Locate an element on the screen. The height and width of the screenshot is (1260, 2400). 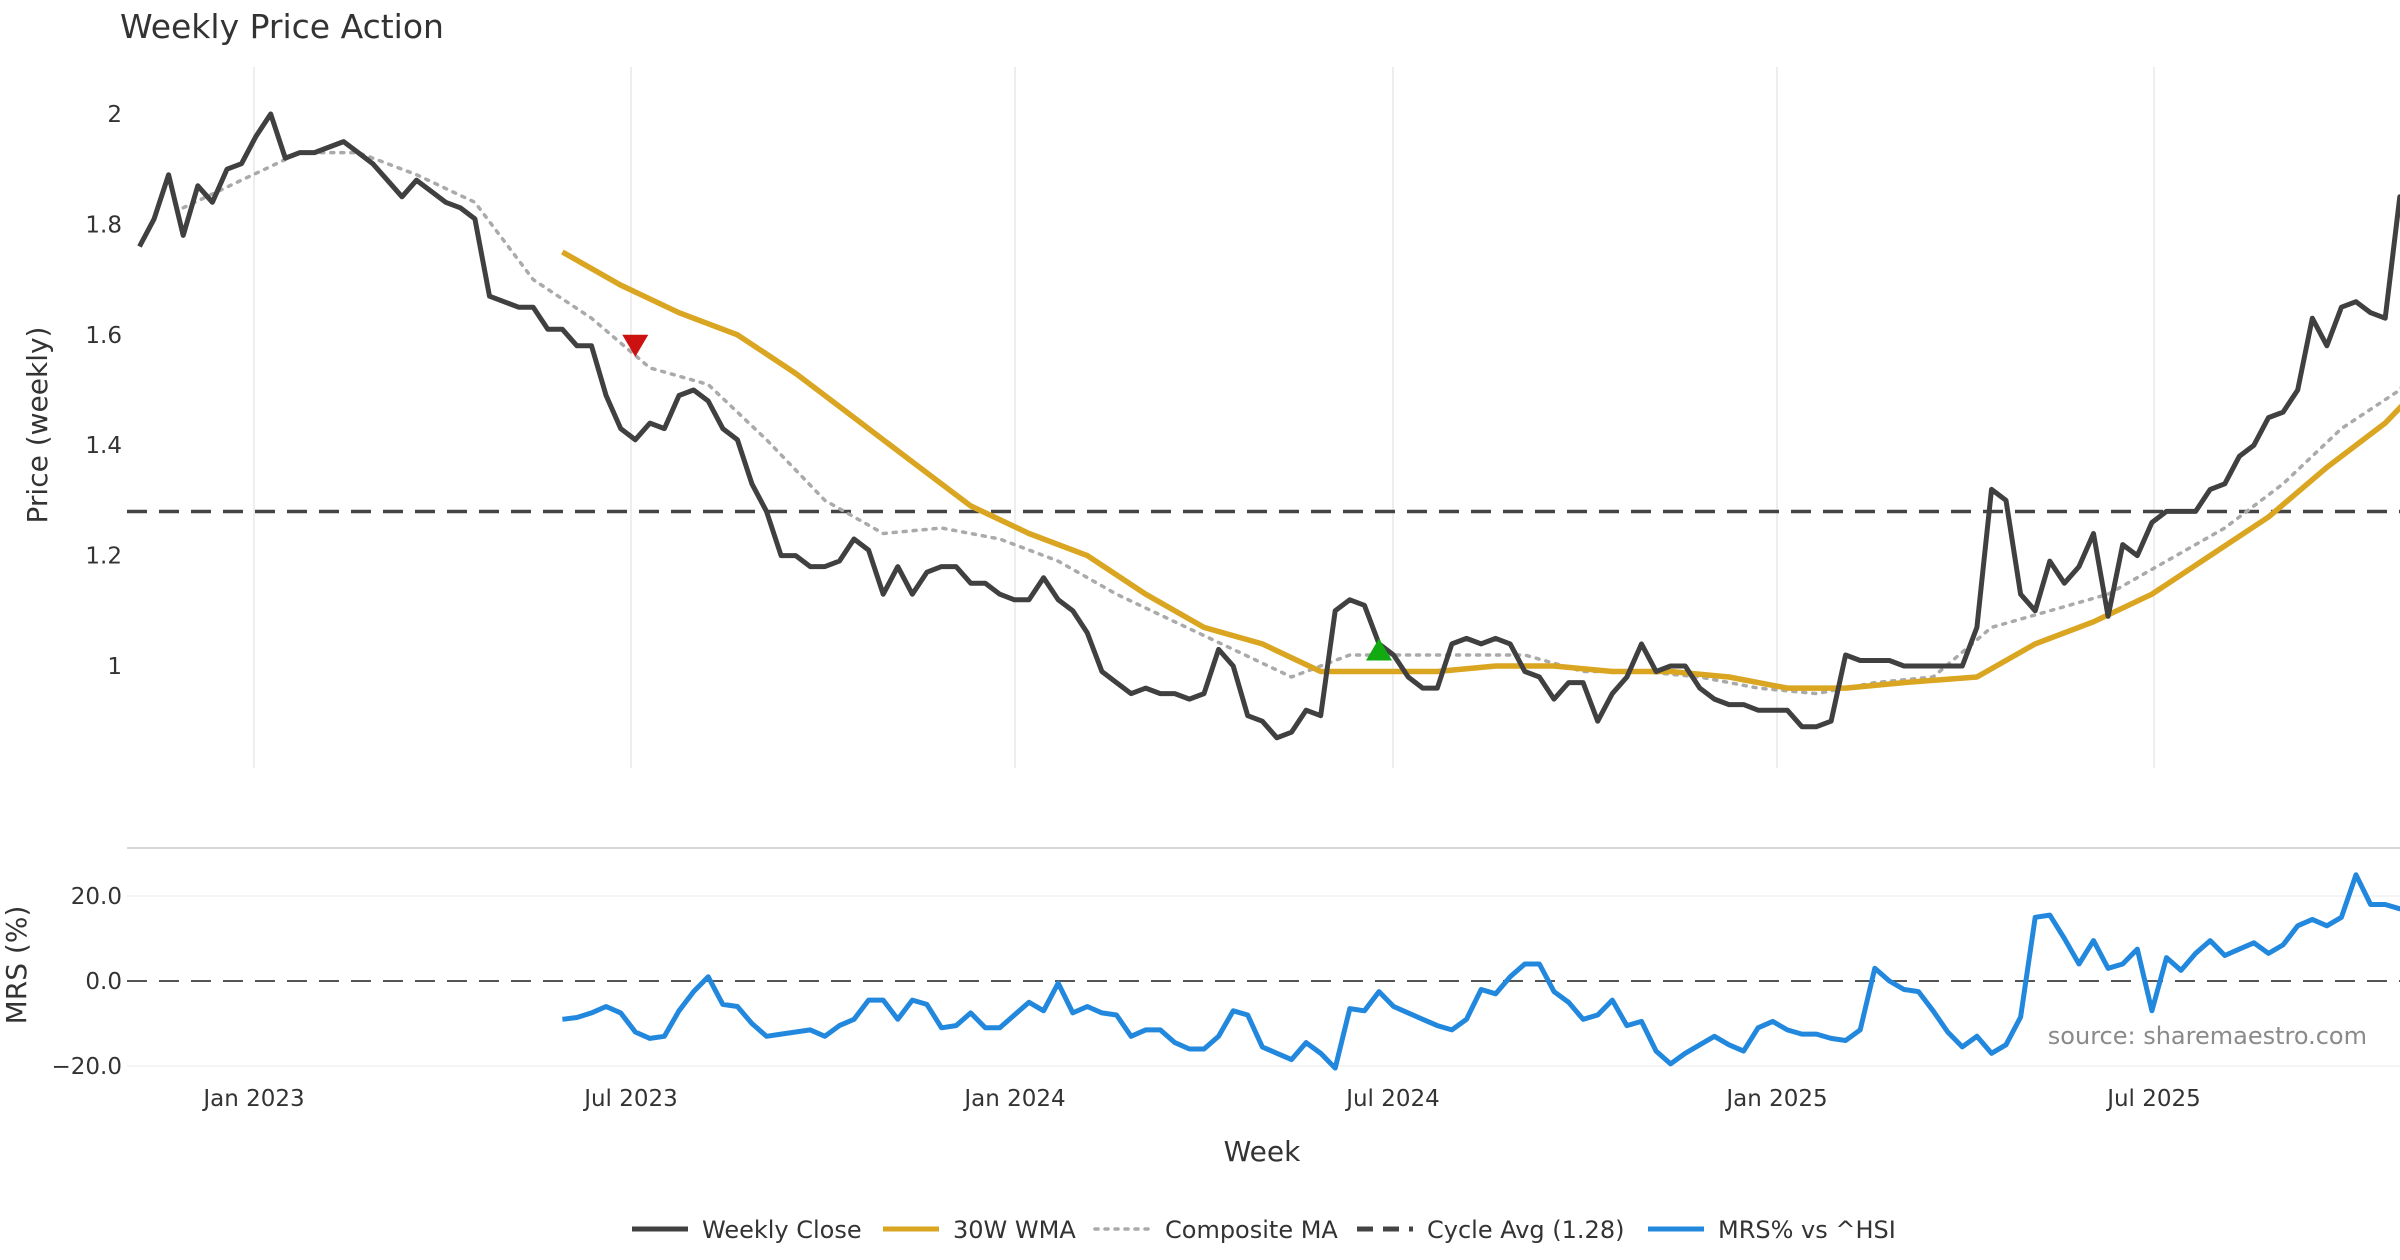
legend-label-composite-ma: Composite MA is located at coordinates (1251, 1230).